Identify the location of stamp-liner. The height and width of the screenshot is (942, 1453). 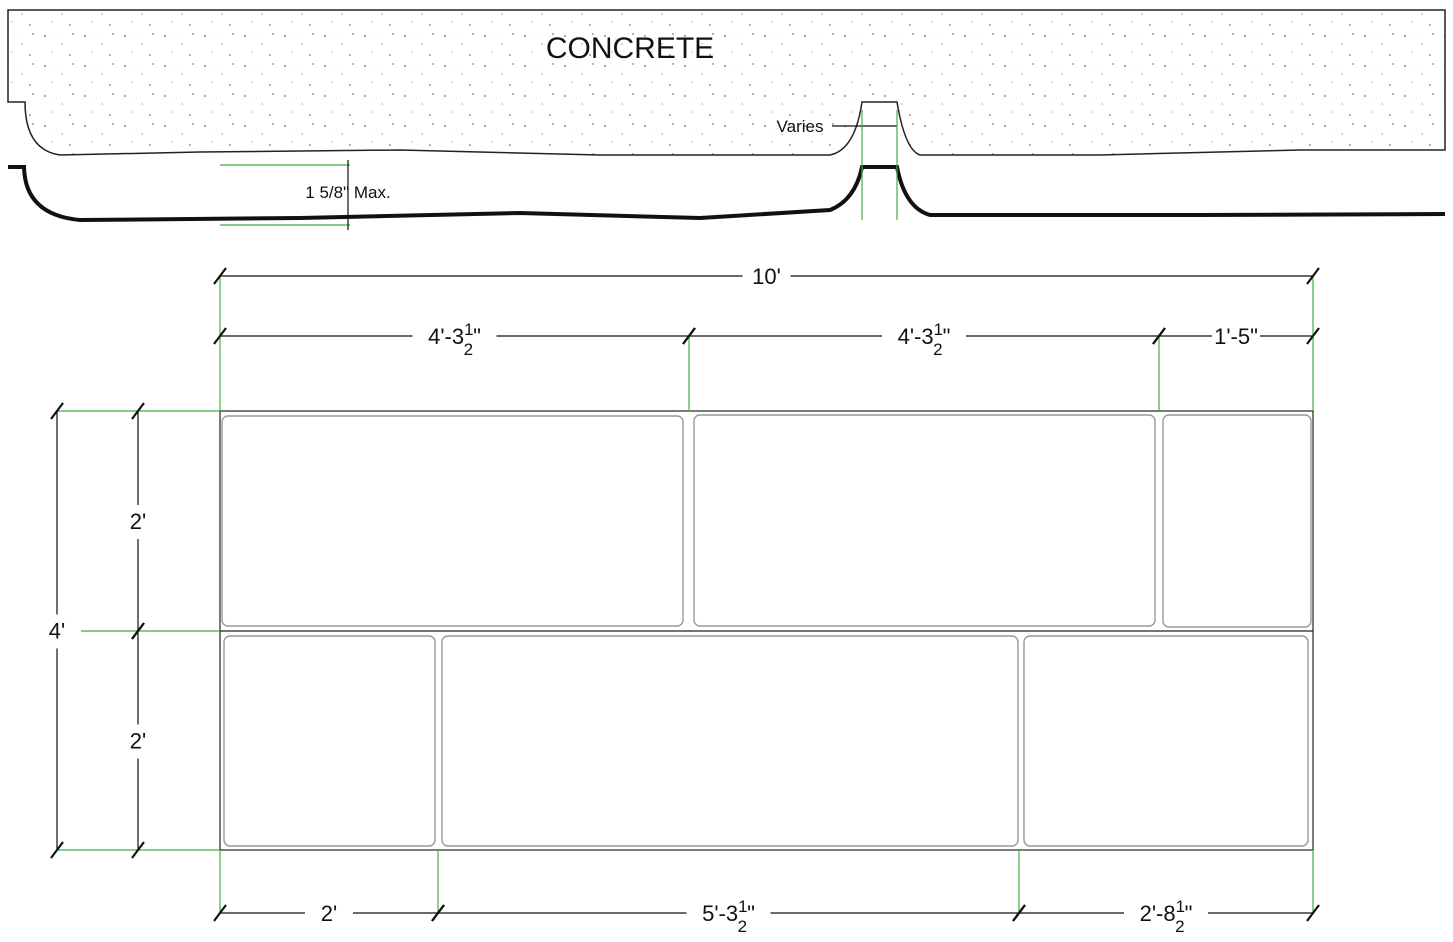
(727, 194).